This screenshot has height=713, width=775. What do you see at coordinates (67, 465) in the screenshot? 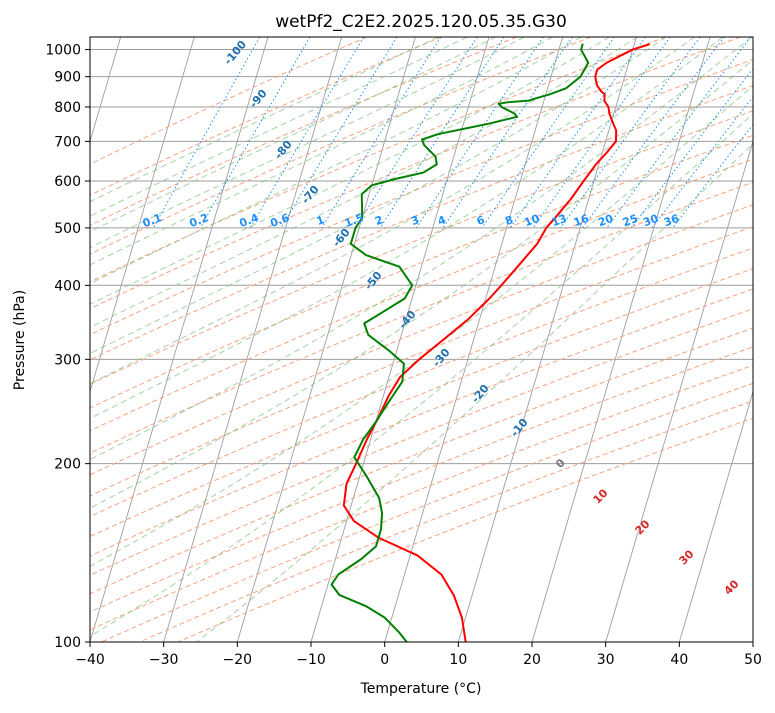
I see `y-tick-label: 200` at bounding box center [67, 465].